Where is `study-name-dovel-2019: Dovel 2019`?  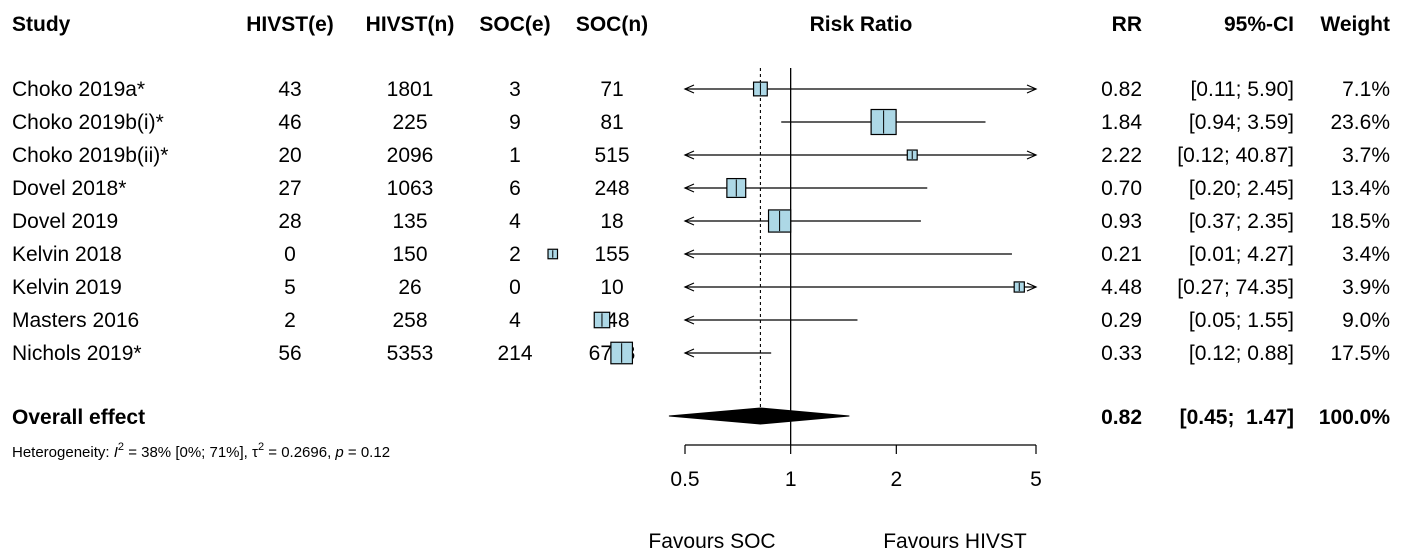
study-name-dovel-2019: Dovel 2019 is located at coordinates (65, 221).